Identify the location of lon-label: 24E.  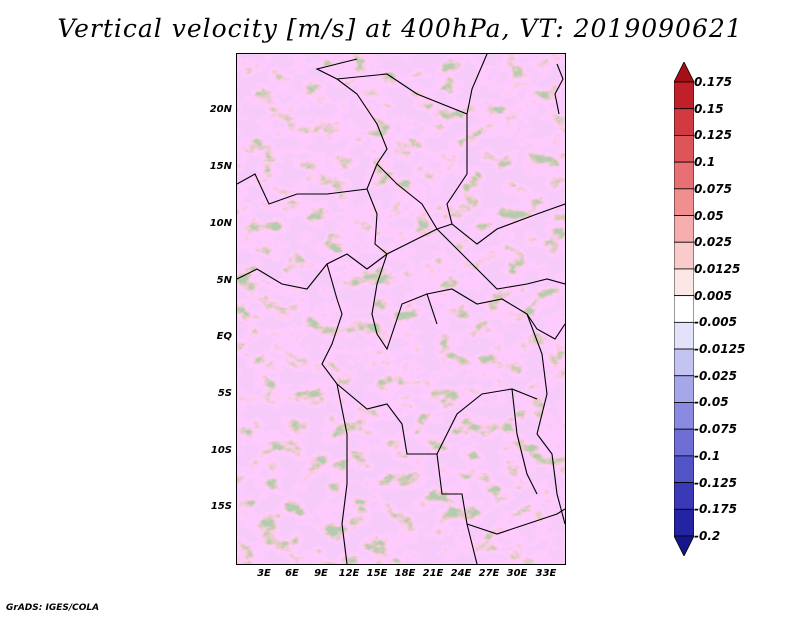
(461, 573).